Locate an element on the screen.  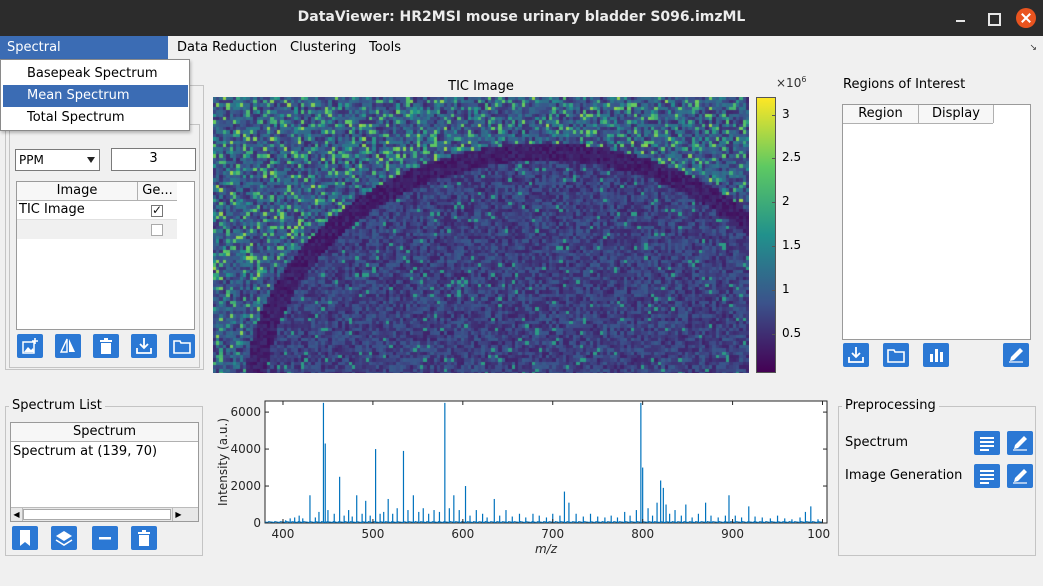
menu-corner-icon: ↘ is located at coordinates (1033, 48).